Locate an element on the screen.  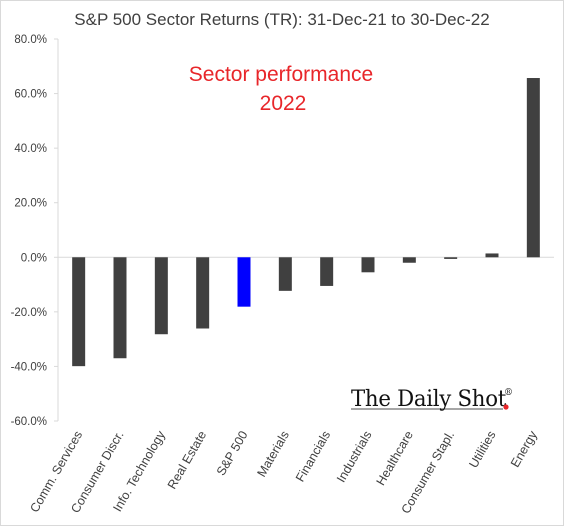
y-tick-label: 20.0% is located at coordinates (30, 204).